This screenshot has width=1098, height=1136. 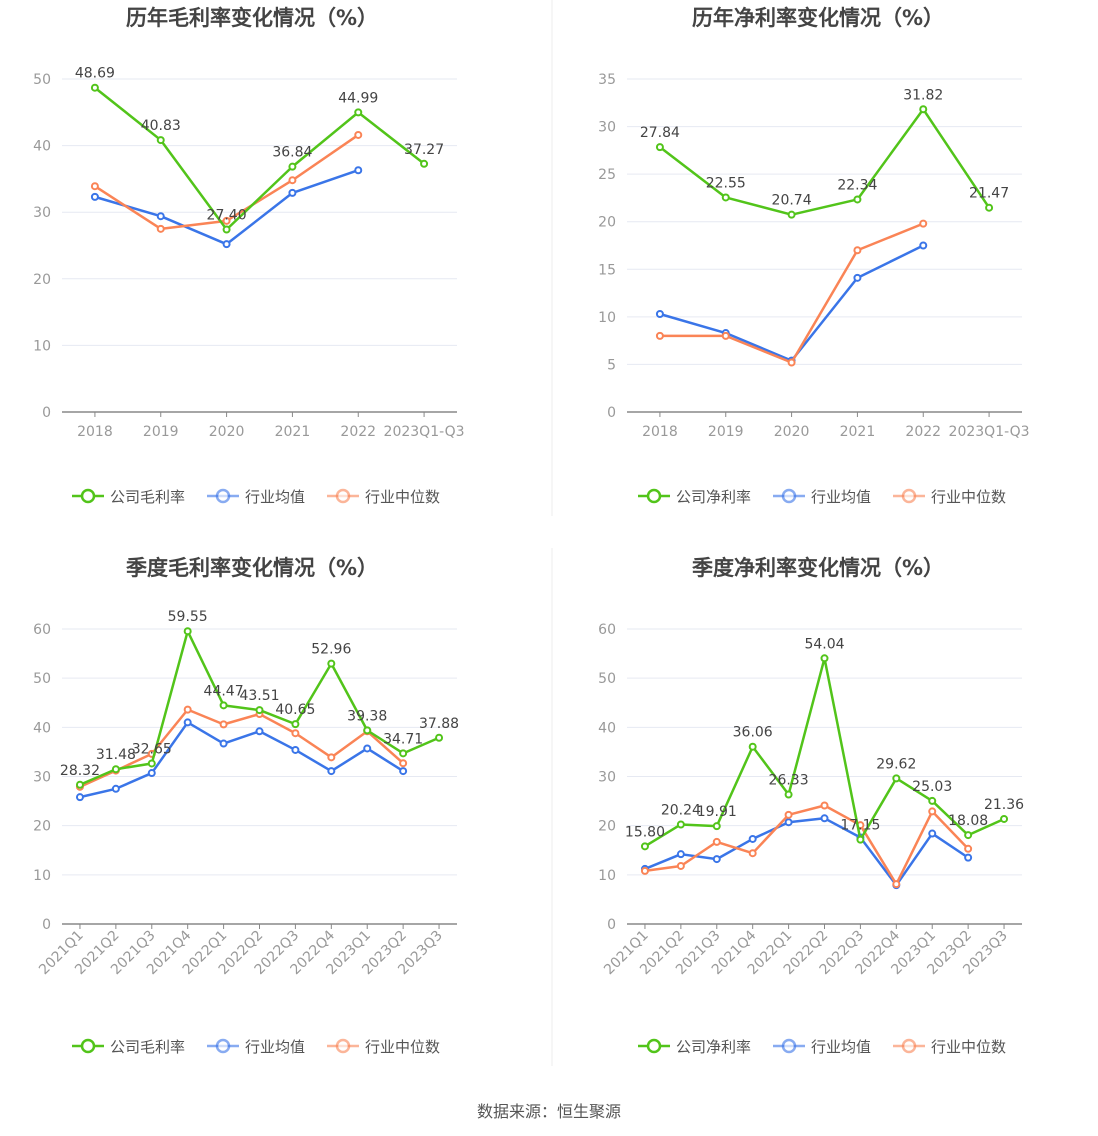 I want to click on y-tick-label: 60, so click(x=607, y=630).